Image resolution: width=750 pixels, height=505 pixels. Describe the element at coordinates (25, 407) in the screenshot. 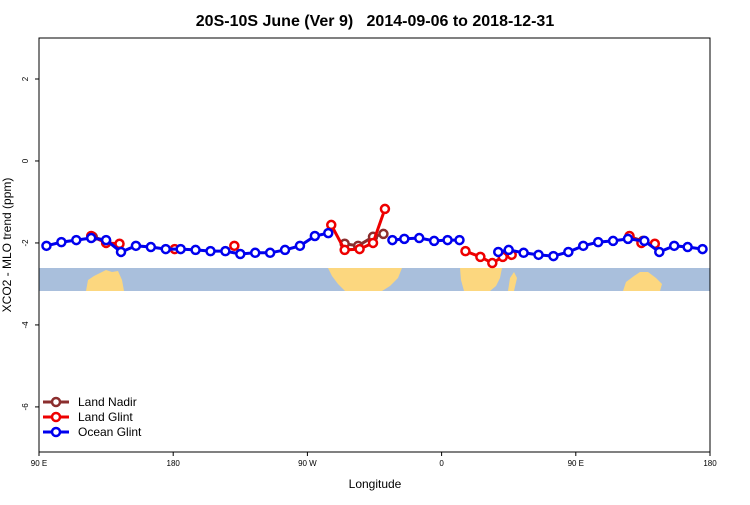

I see `y-tick-label: -6` at that location.